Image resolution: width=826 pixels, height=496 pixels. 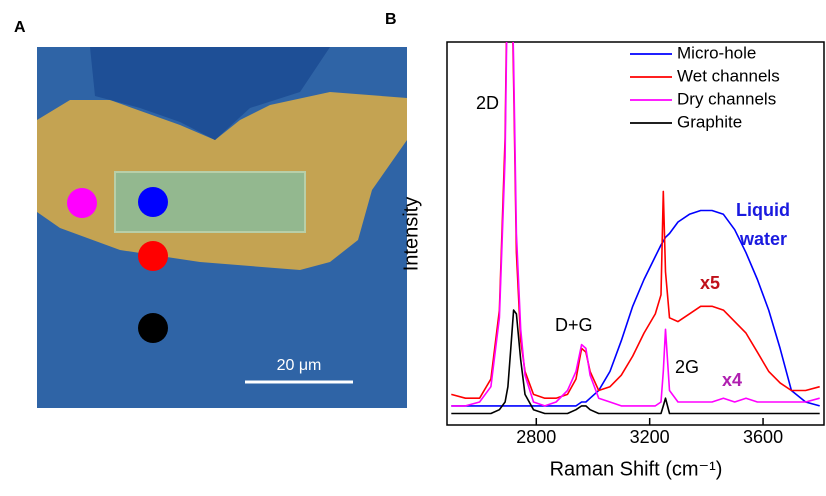 I want to click on scale-bar-label: 20 μm, so click(x=299, y=365).